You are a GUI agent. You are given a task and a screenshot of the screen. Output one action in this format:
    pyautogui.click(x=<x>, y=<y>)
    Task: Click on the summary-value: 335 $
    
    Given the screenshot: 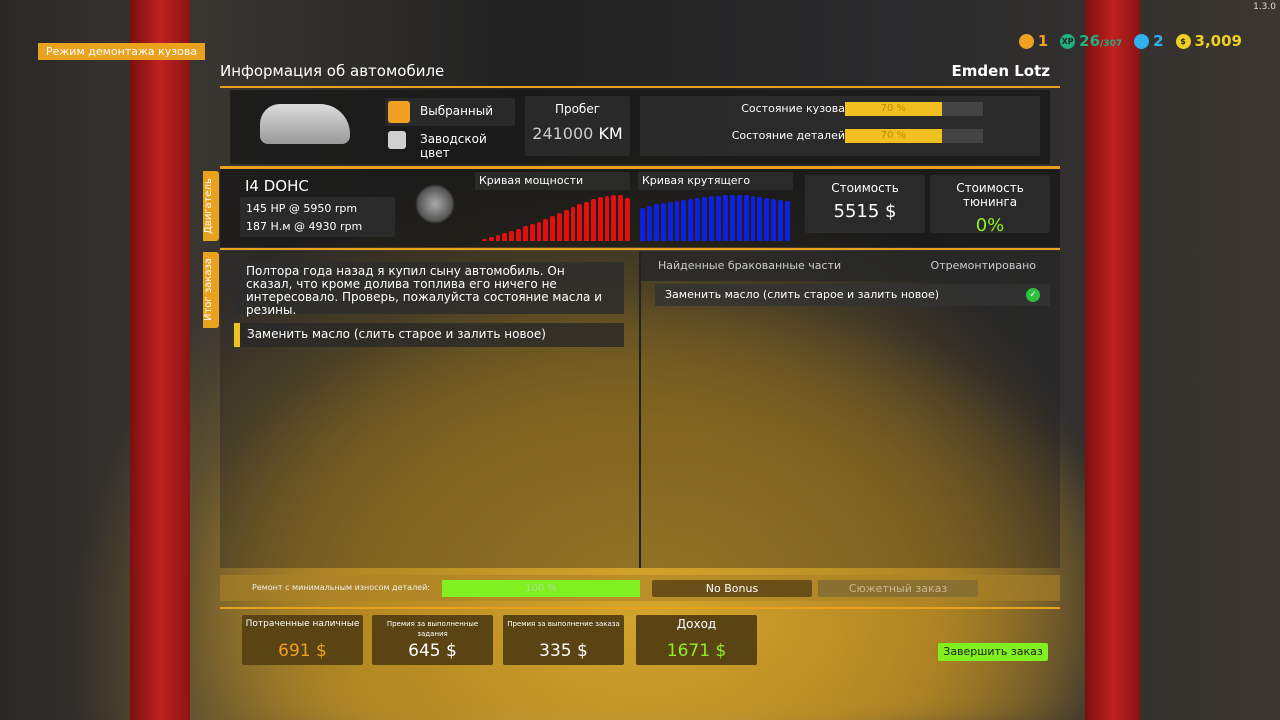 What is the action you would take?
    pyautogui.click(x=563, y=651)
    